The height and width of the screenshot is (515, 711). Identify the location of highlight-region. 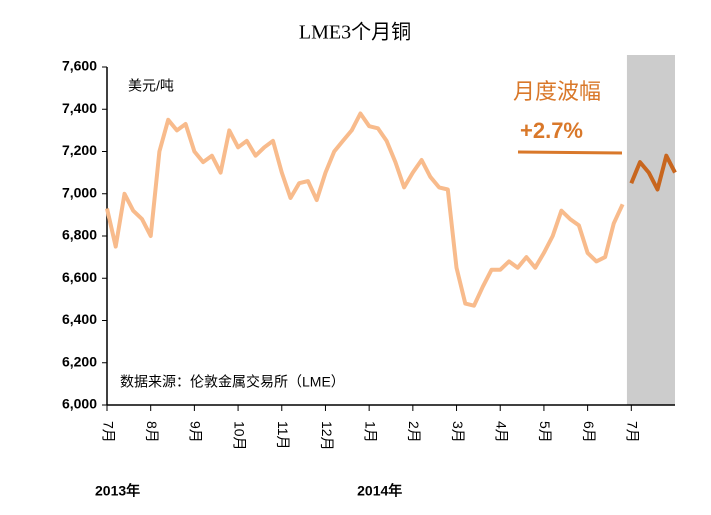
(650, 230).